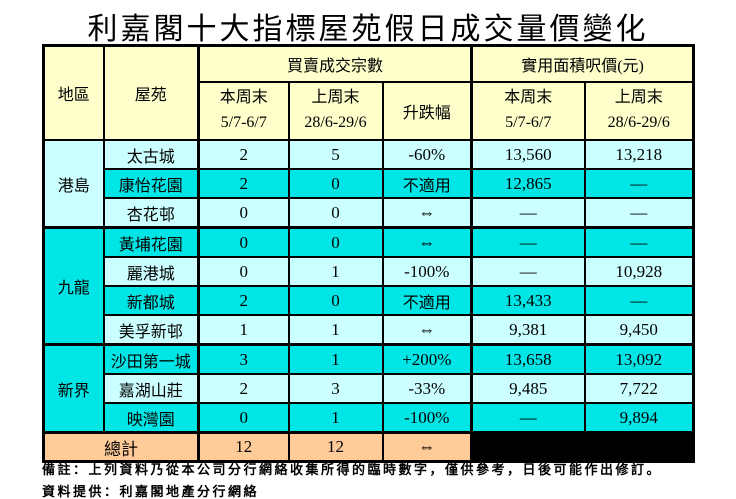 The width and height of the screenshot is (736, 499). I want to click on psf-this-cell: 9,485, so click(528, 388).